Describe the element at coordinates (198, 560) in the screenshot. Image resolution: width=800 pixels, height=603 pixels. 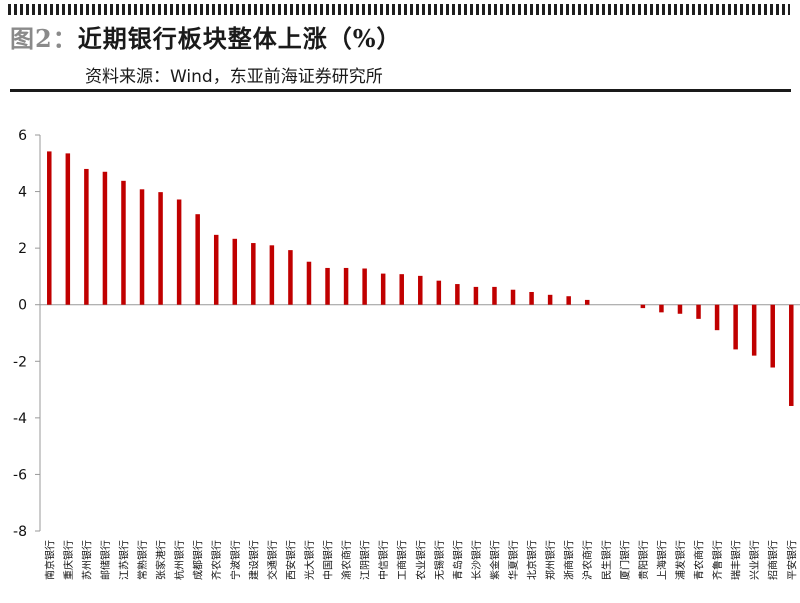
I see `x-tick-label: 成都银行` at that location.